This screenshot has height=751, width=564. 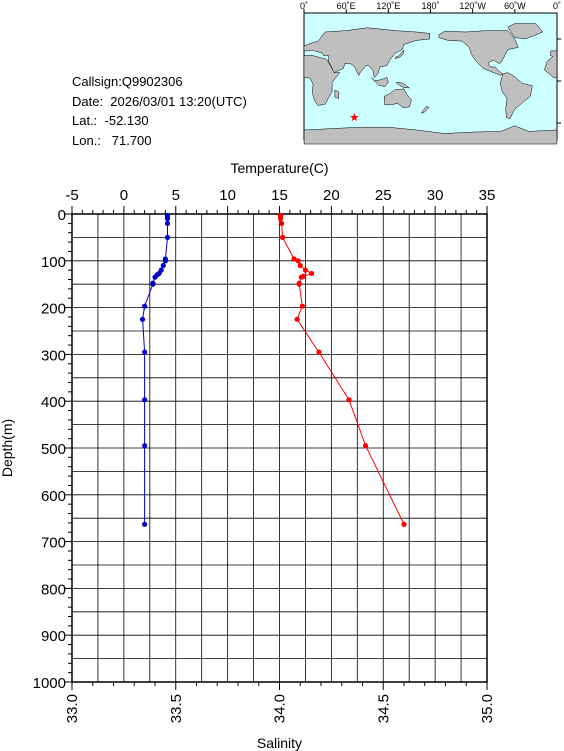 I want to click on lat-text: Lat.: -52.130, so click(x=110, y=120).